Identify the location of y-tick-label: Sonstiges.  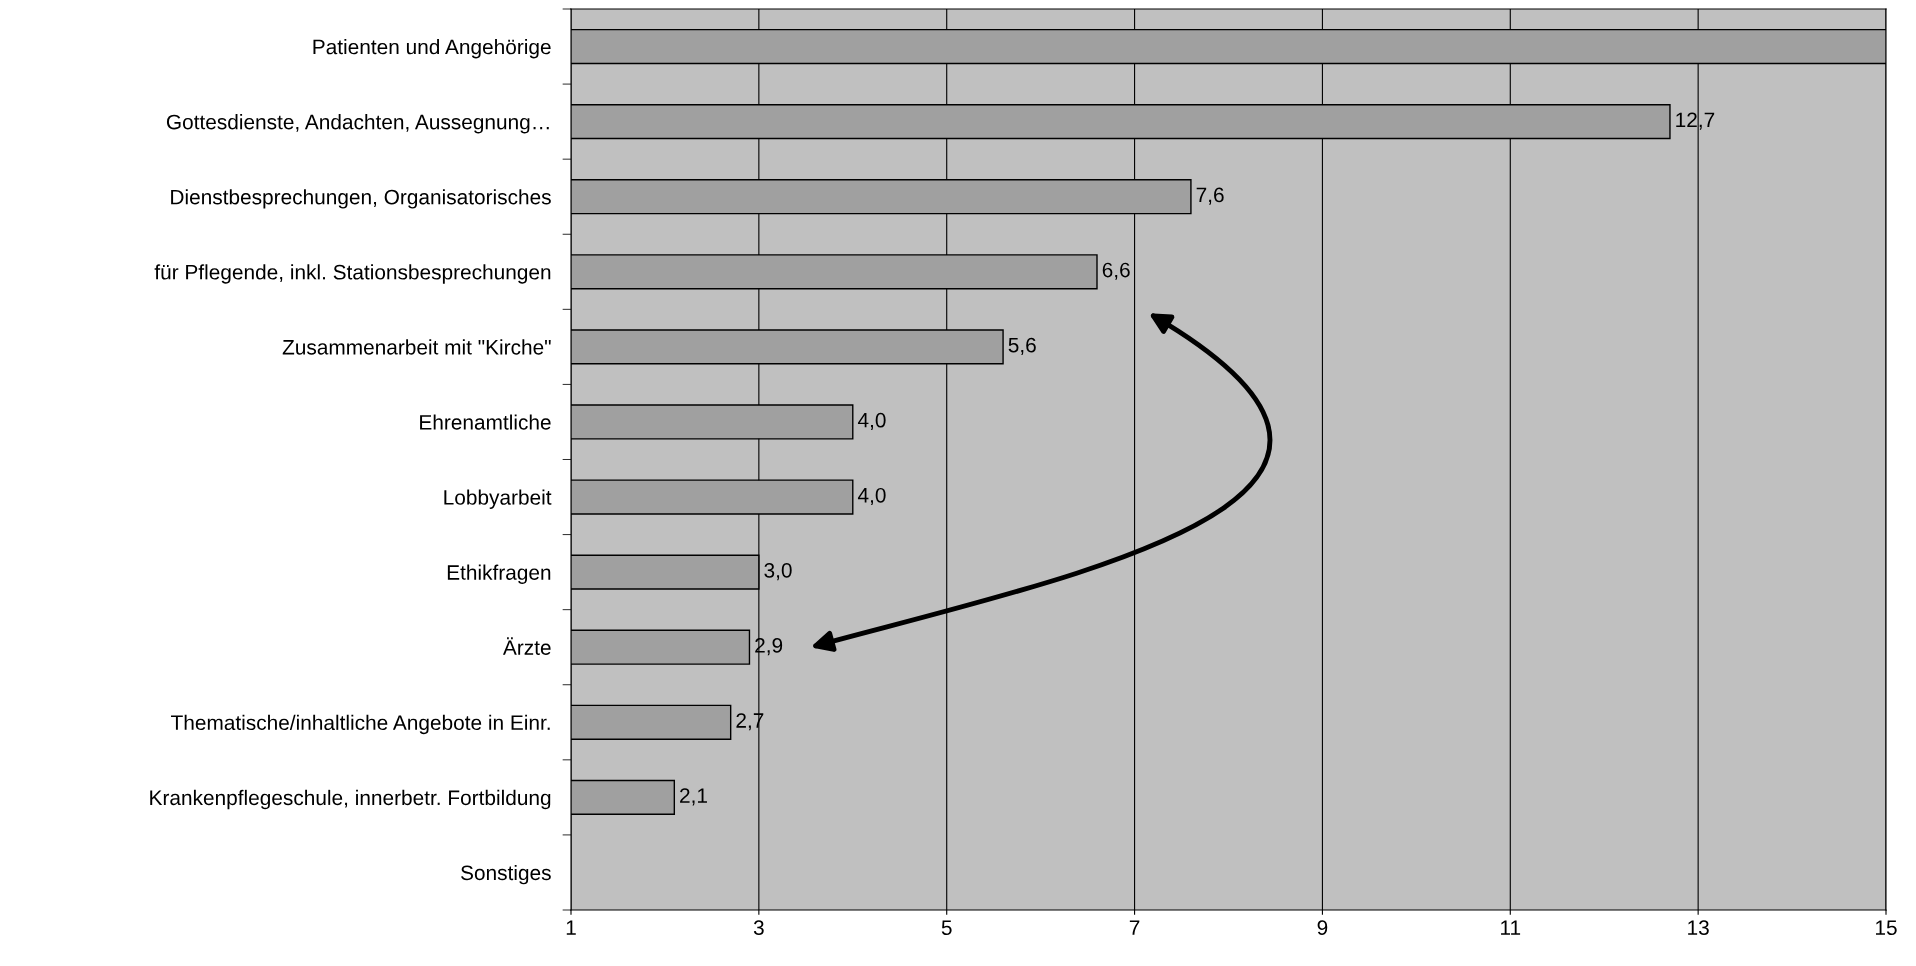
(506, 874).